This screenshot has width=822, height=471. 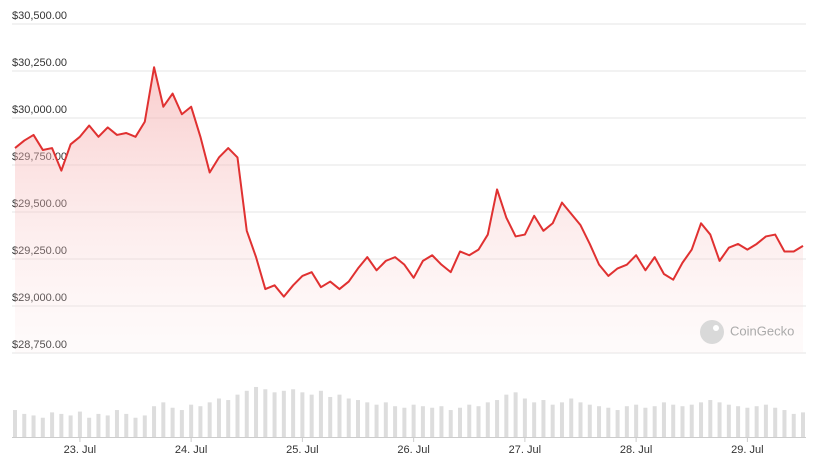 I want to click on y-tick-label: $30,250.00, so click(x=39, y=63).